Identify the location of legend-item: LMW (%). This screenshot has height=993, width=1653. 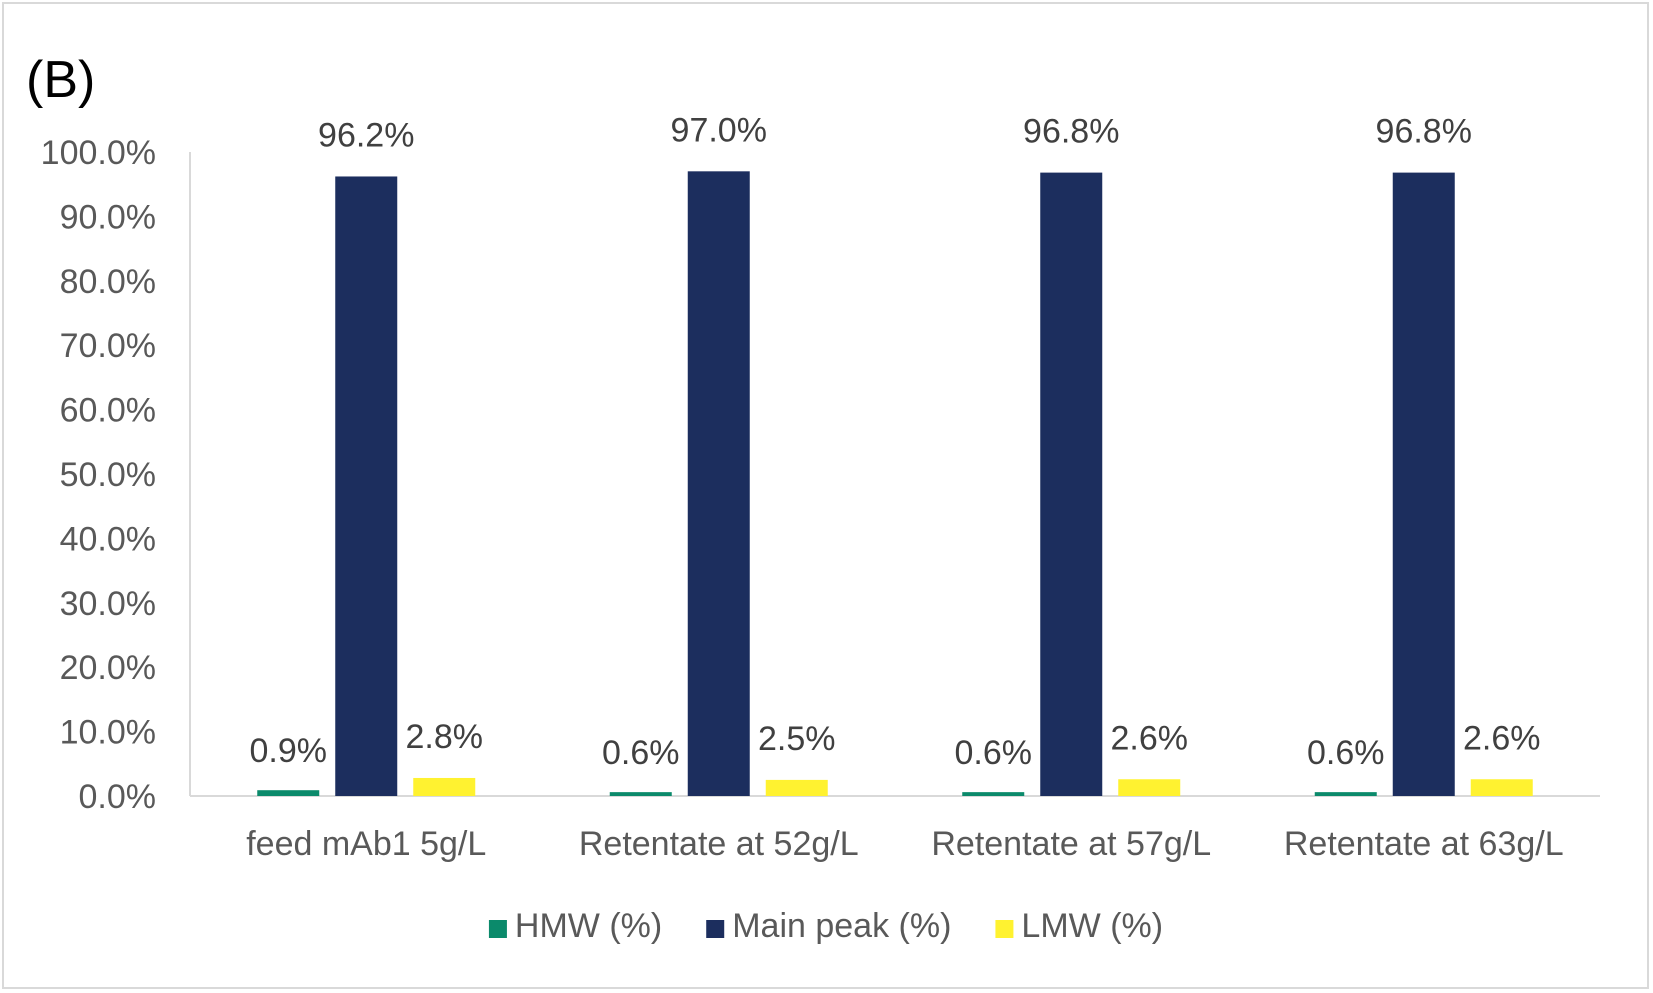
(1079, 926).